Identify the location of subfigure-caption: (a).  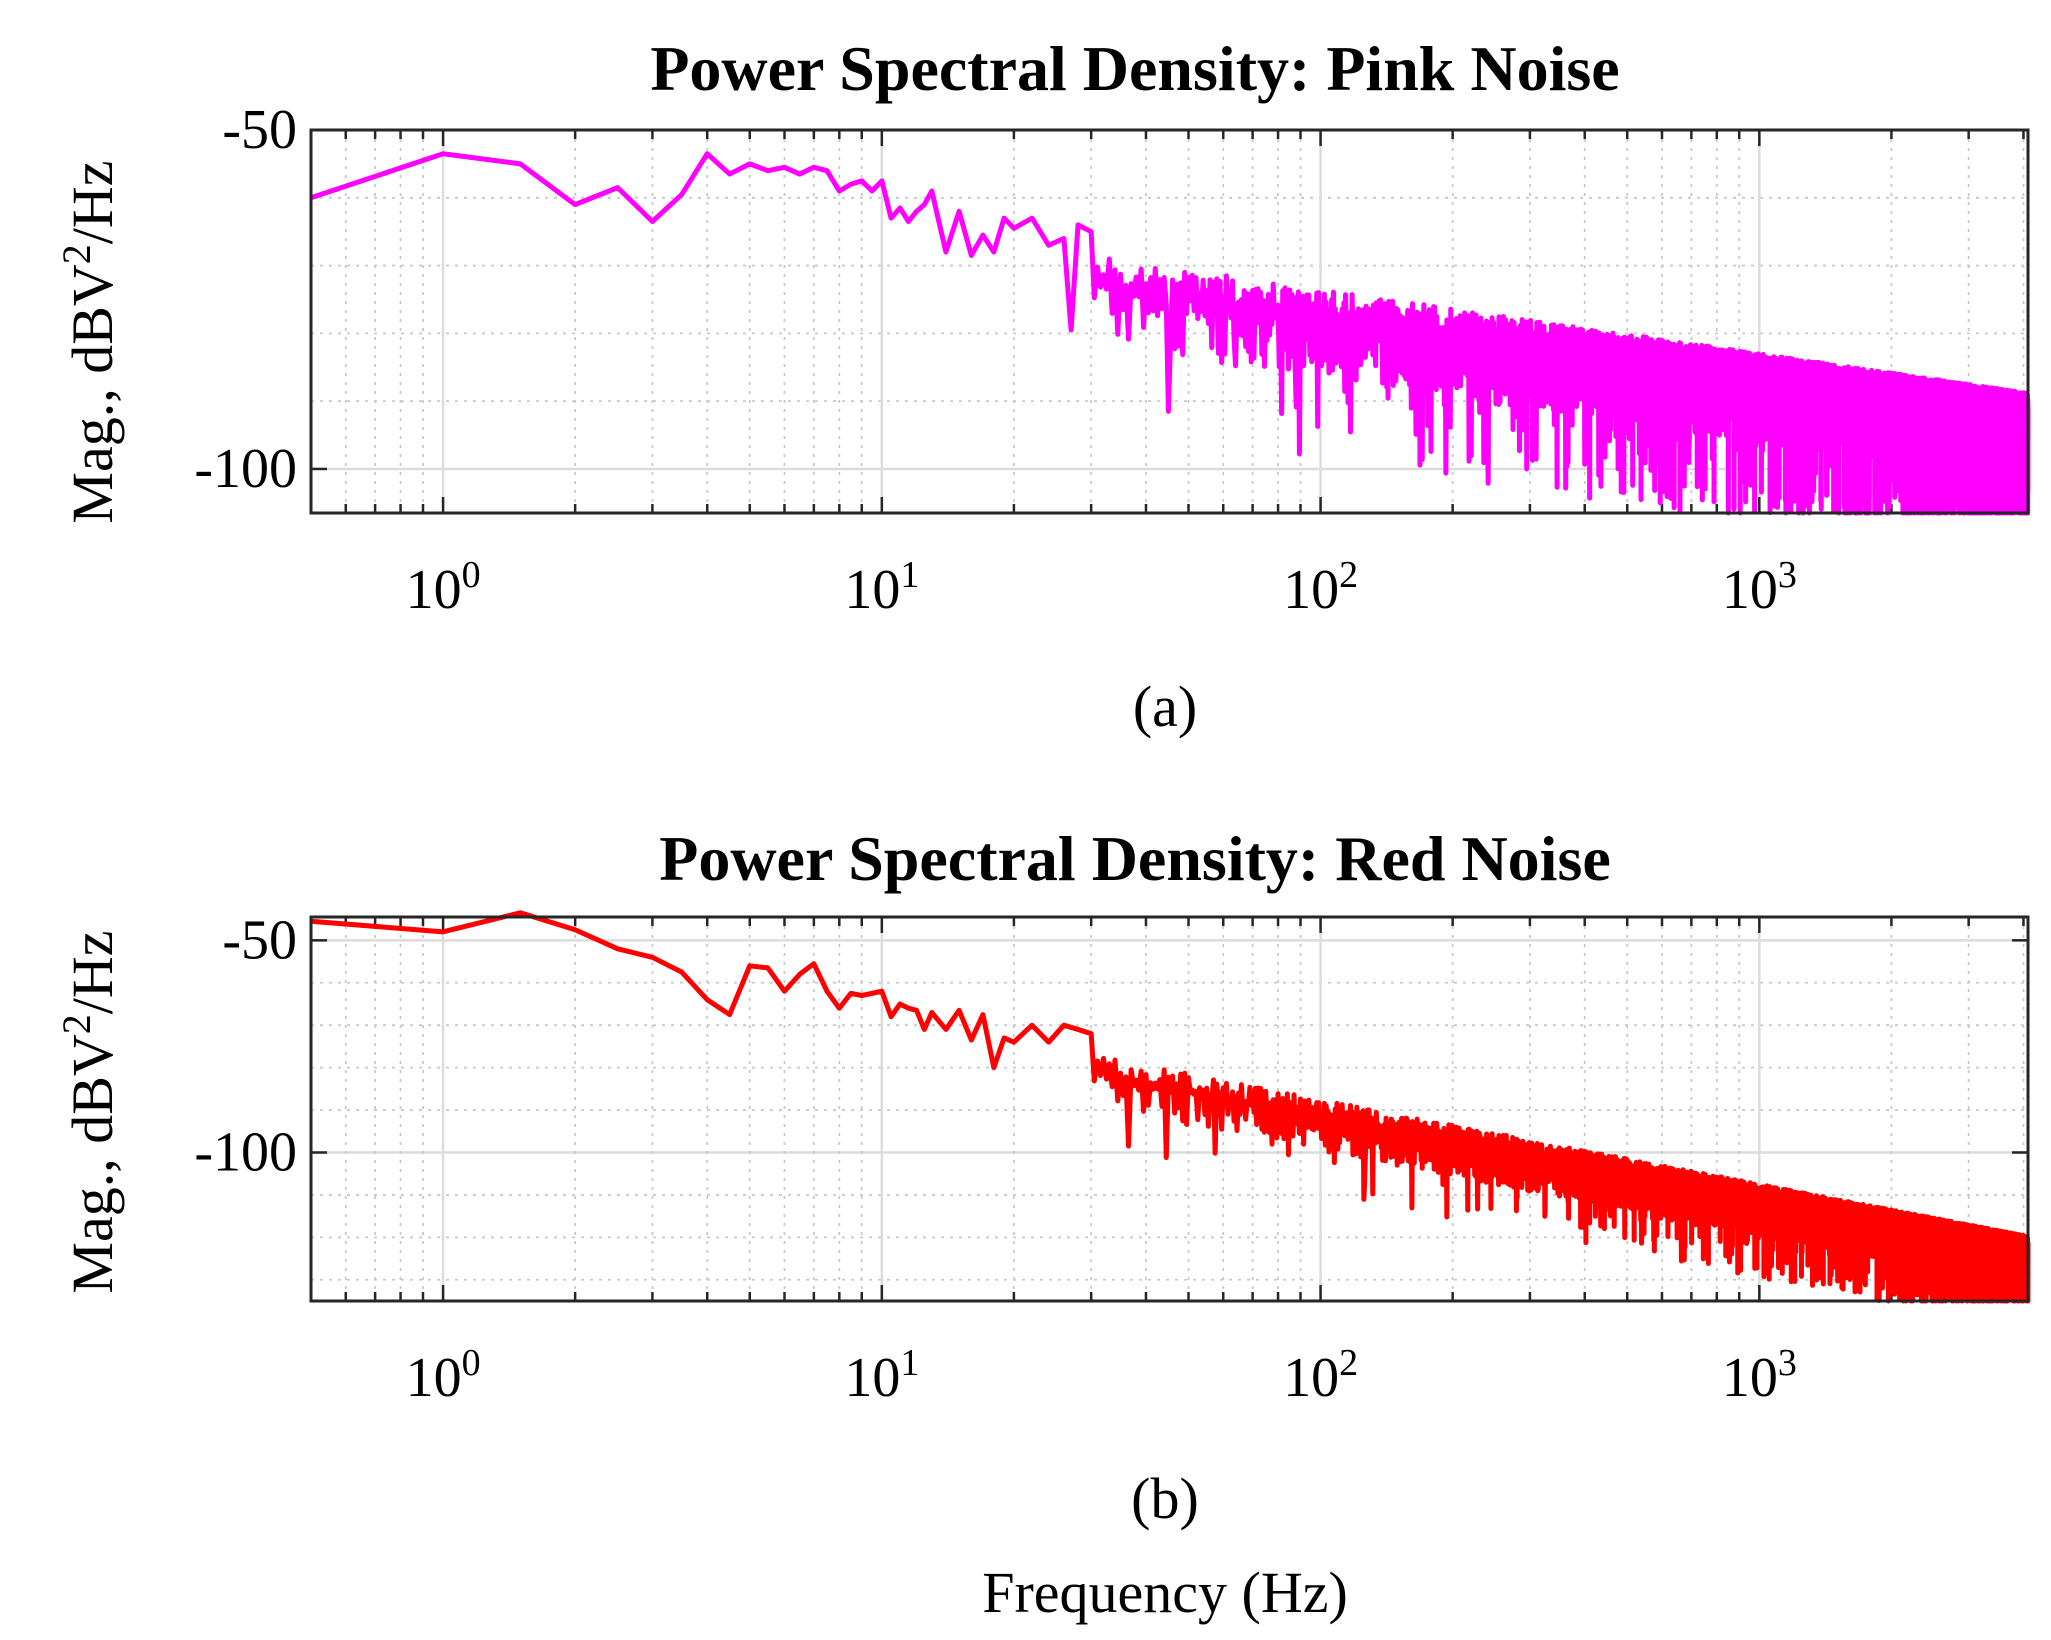
(1165, 706).